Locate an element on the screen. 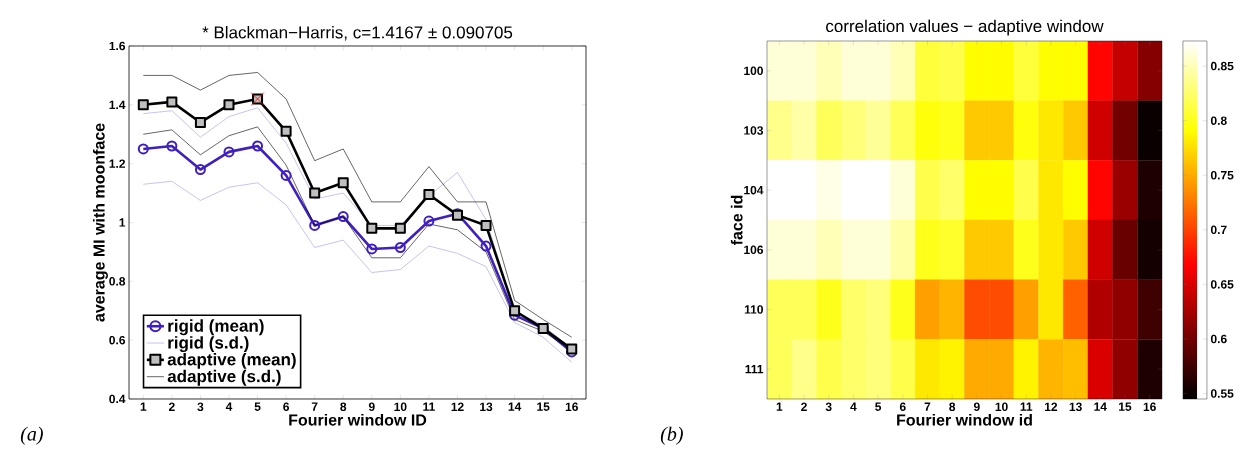  y-tick-label: 1.2 is located at coordinates (117, 163).